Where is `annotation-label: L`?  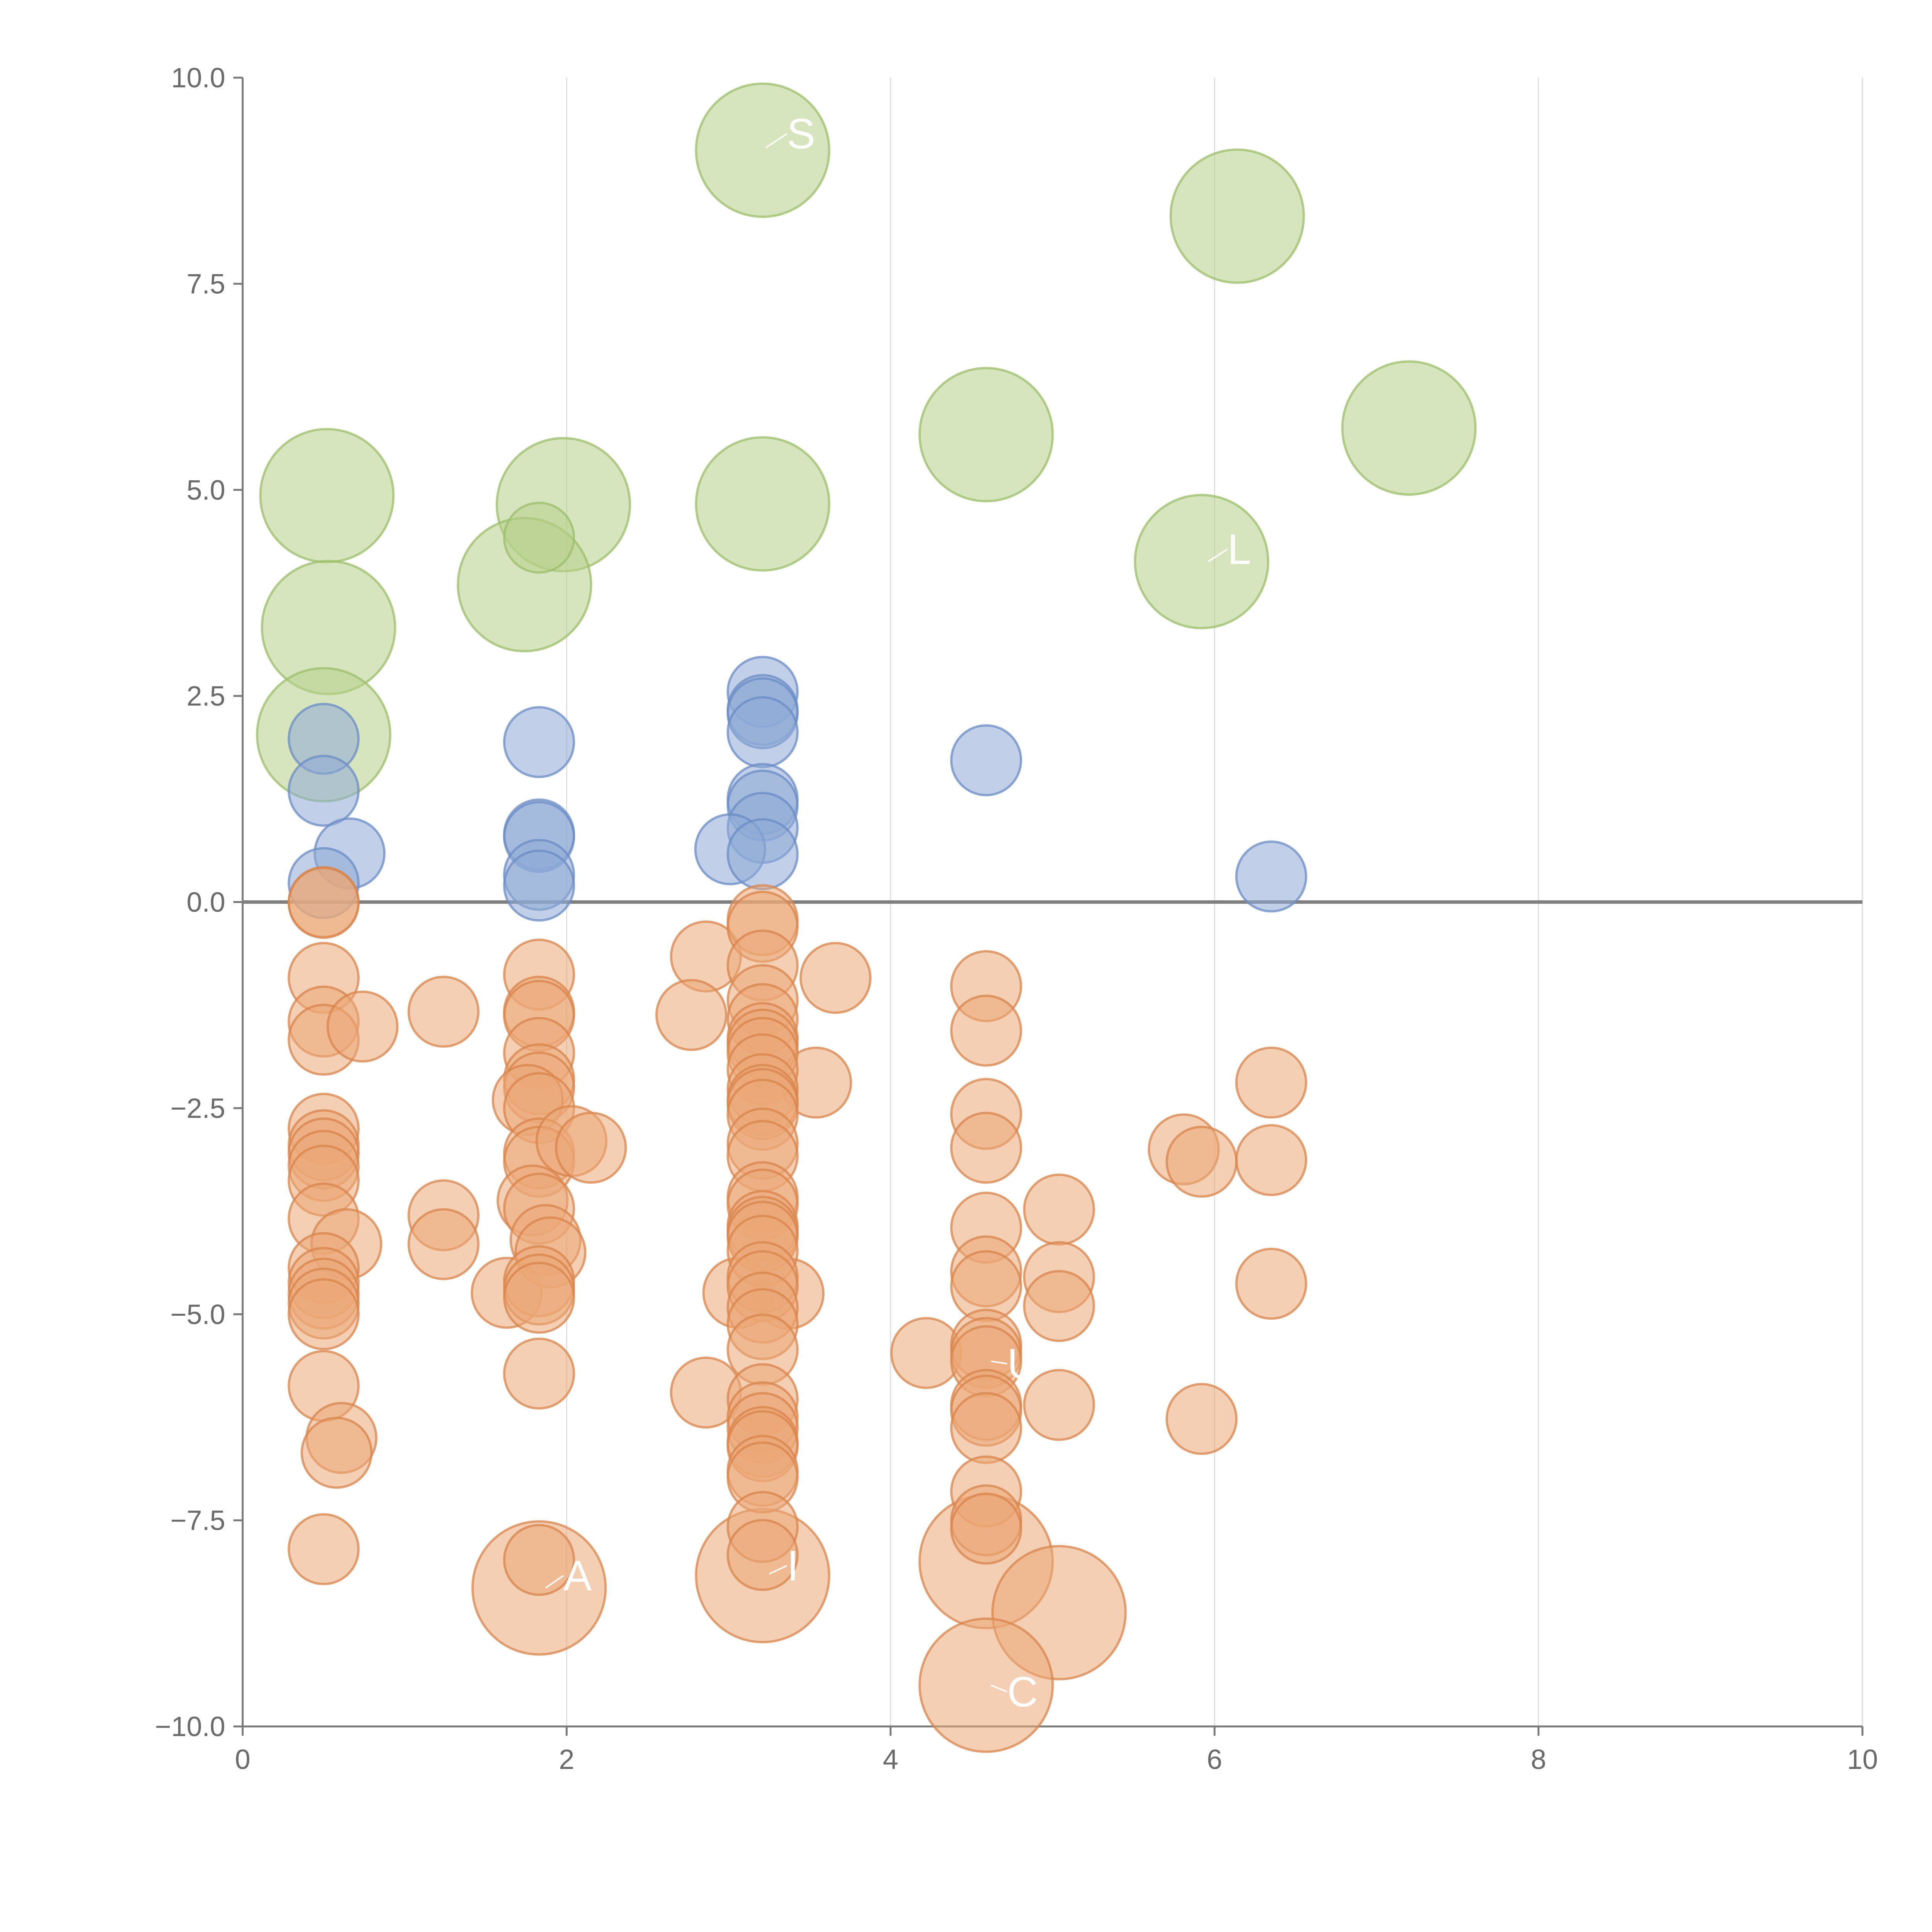 annotation-label: L is located at coordinates (1240, 549).